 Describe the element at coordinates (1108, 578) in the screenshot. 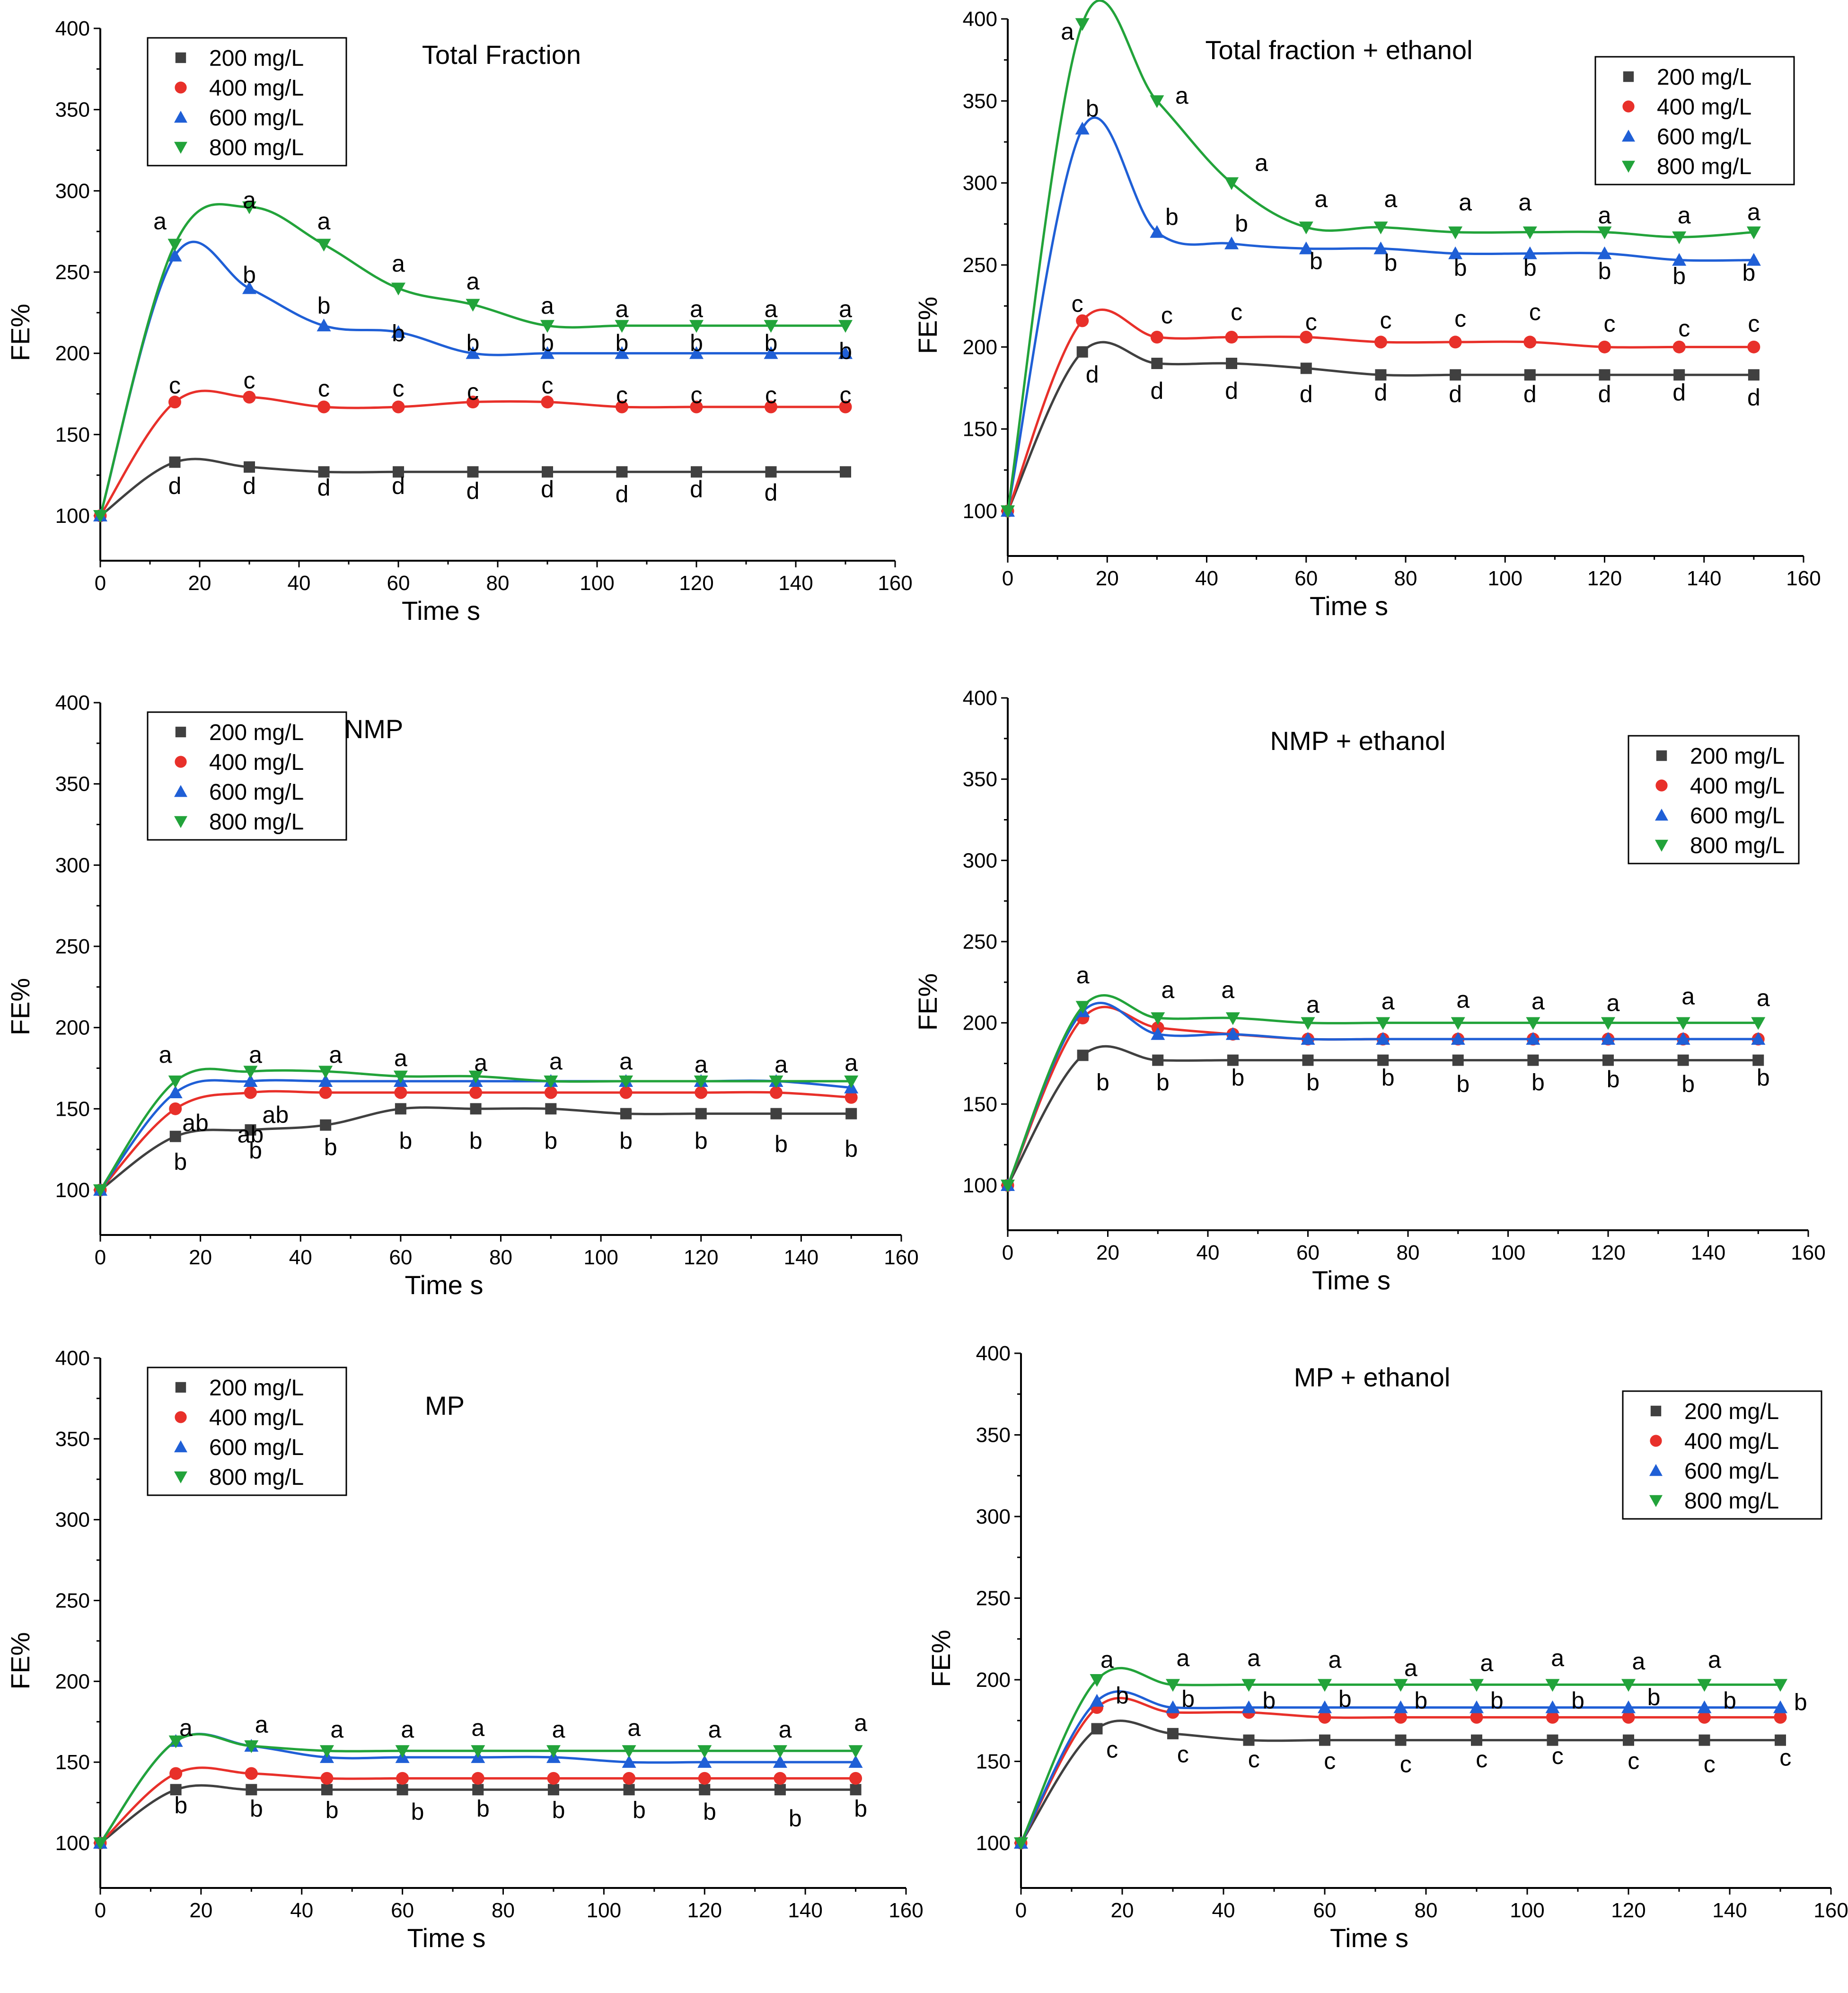

I see `x-tick-label: 20` at that location.